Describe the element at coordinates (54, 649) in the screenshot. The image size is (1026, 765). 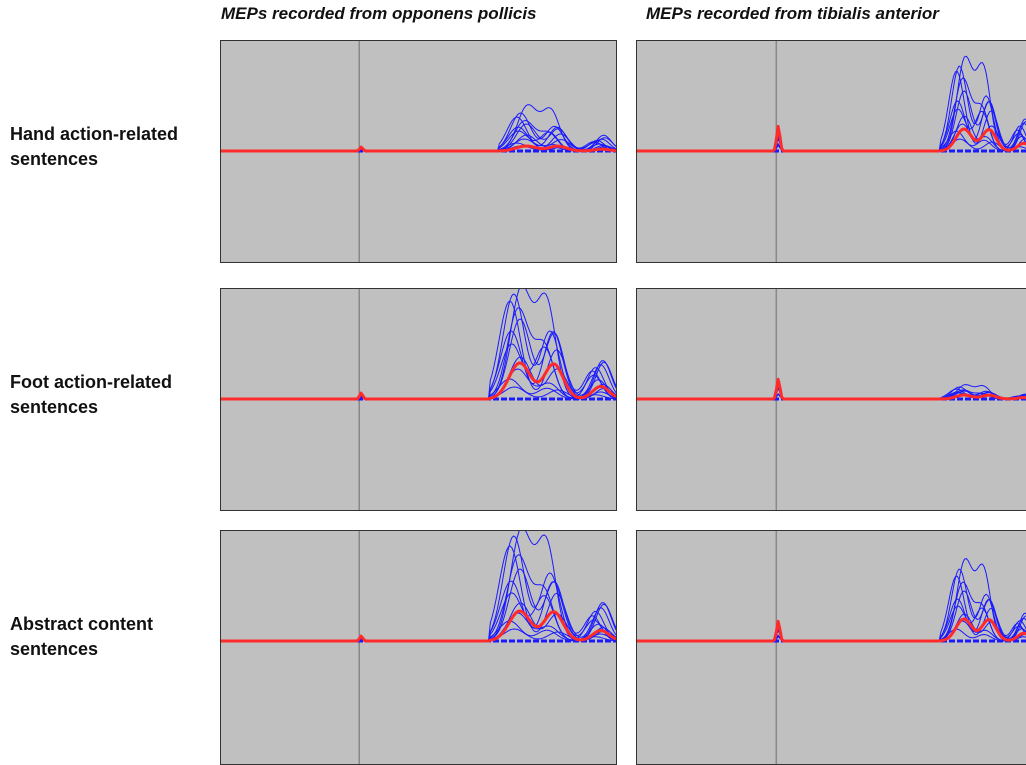
I see `row-label-abstract-line2: sentences` at that location.